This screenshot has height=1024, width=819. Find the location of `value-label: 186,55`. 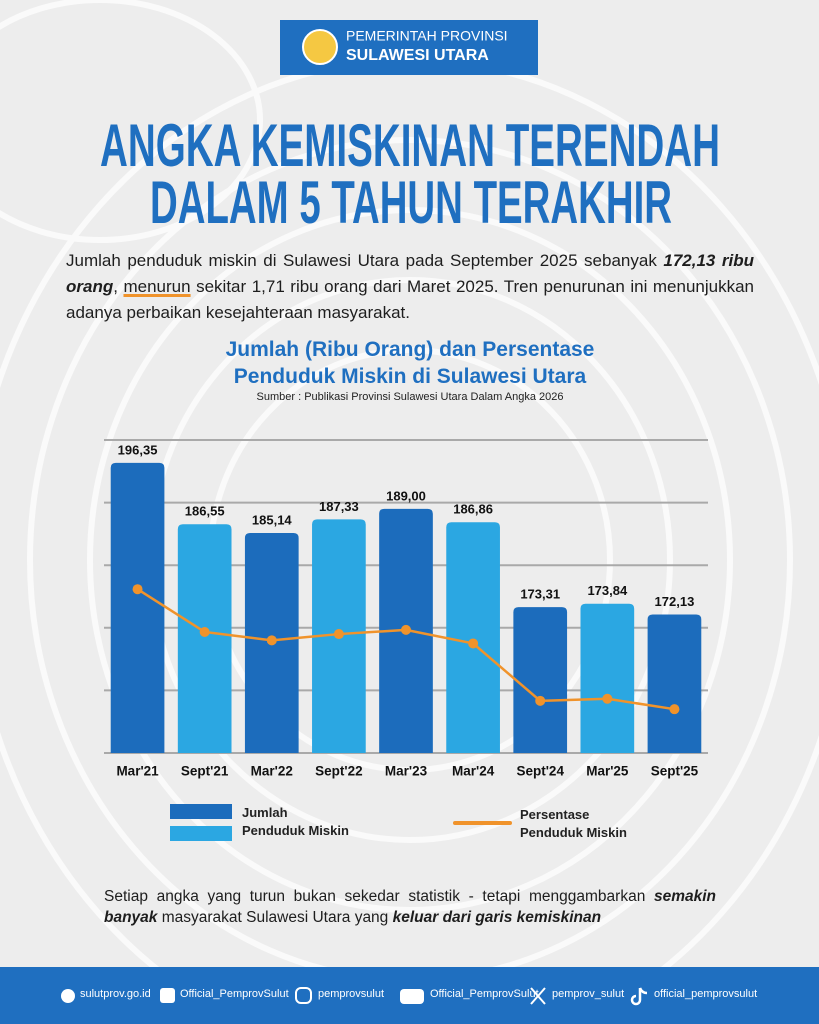

value-label: 186,55 is located at coordinates (205, 511).